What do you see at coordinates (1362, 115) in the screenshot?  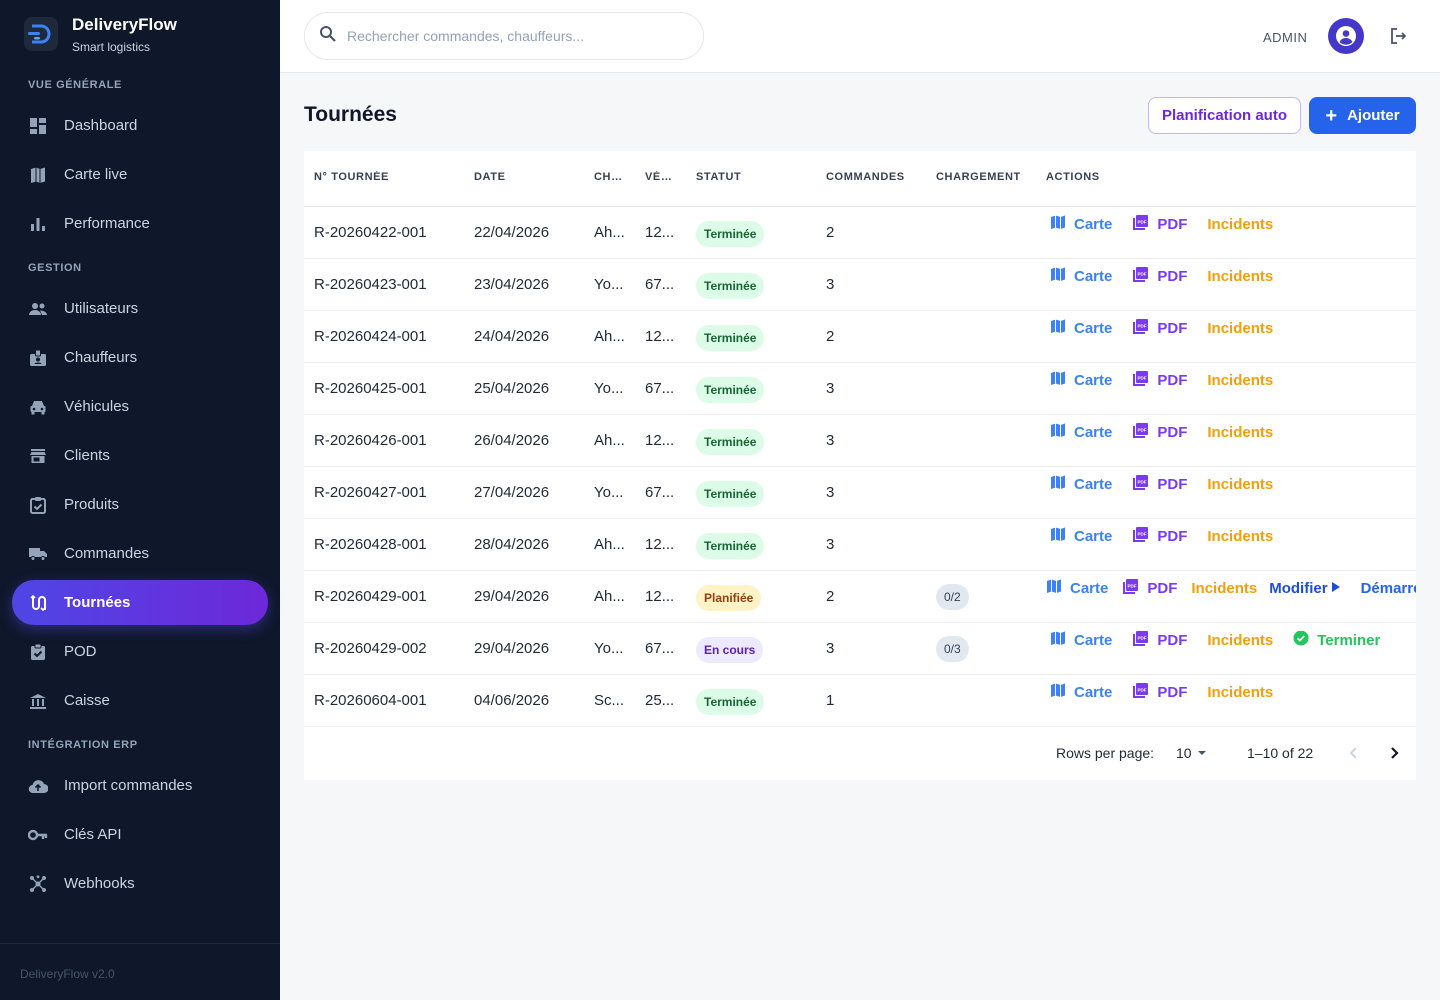 I see `add-button: + Ajouter` at bounding box center [1362, 115].